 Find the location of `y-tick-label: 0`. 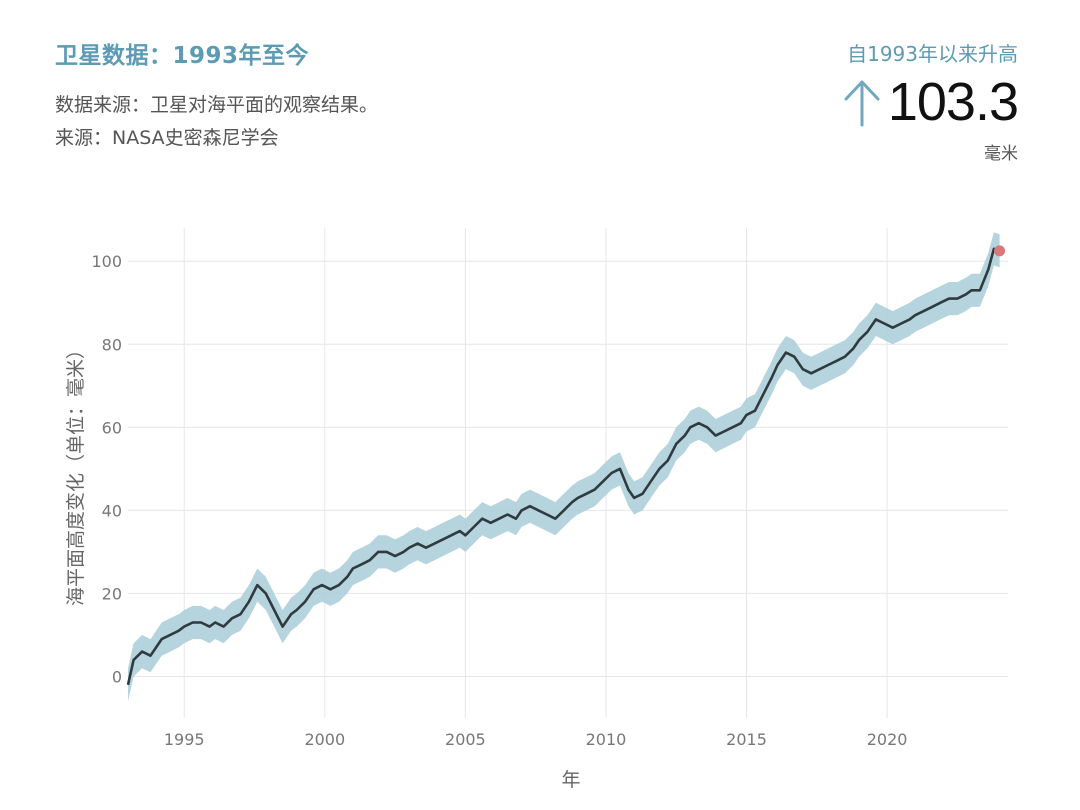

y-tick-label: 0 is located at coordinates (117, 676).